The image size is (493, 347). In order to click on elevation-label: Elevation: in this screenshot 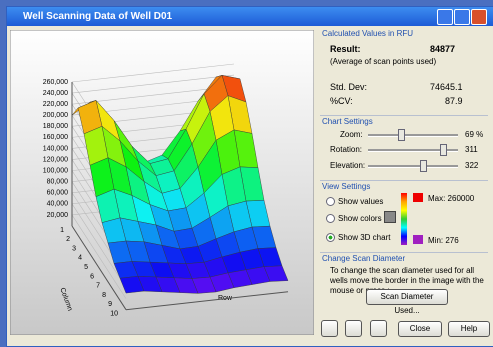, I will do `click(348, 165)`.